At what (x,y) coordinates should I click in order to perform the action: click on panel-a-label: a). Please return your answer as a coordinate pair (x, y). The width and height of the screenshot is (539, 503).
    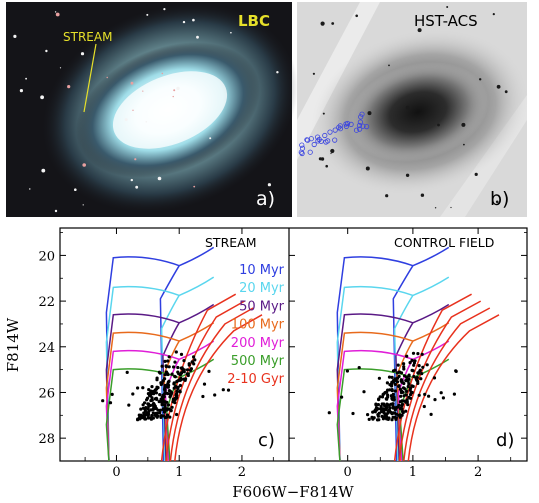
    Looking at the image, I should click on (265, 199).